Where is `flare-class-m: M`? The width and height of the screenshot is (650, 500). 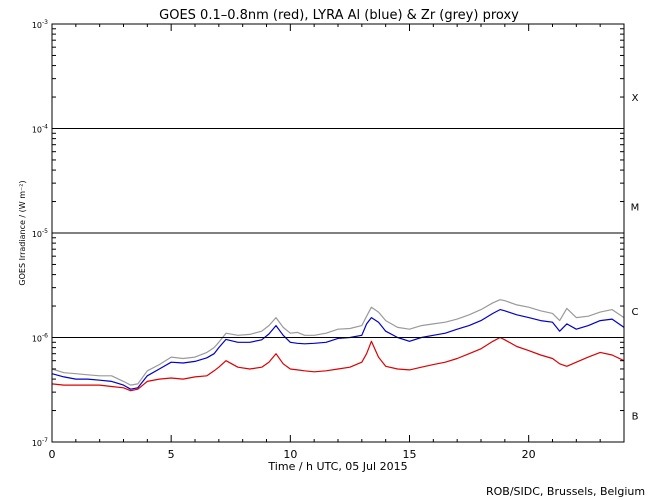 flare-class-m: M is located at coordinates (635, 207).